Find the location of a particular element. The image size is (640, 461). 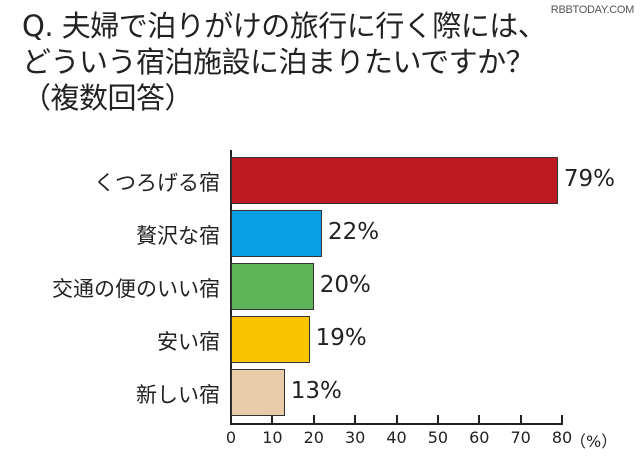

value-label: 19% is located at coordinates (341, 338).